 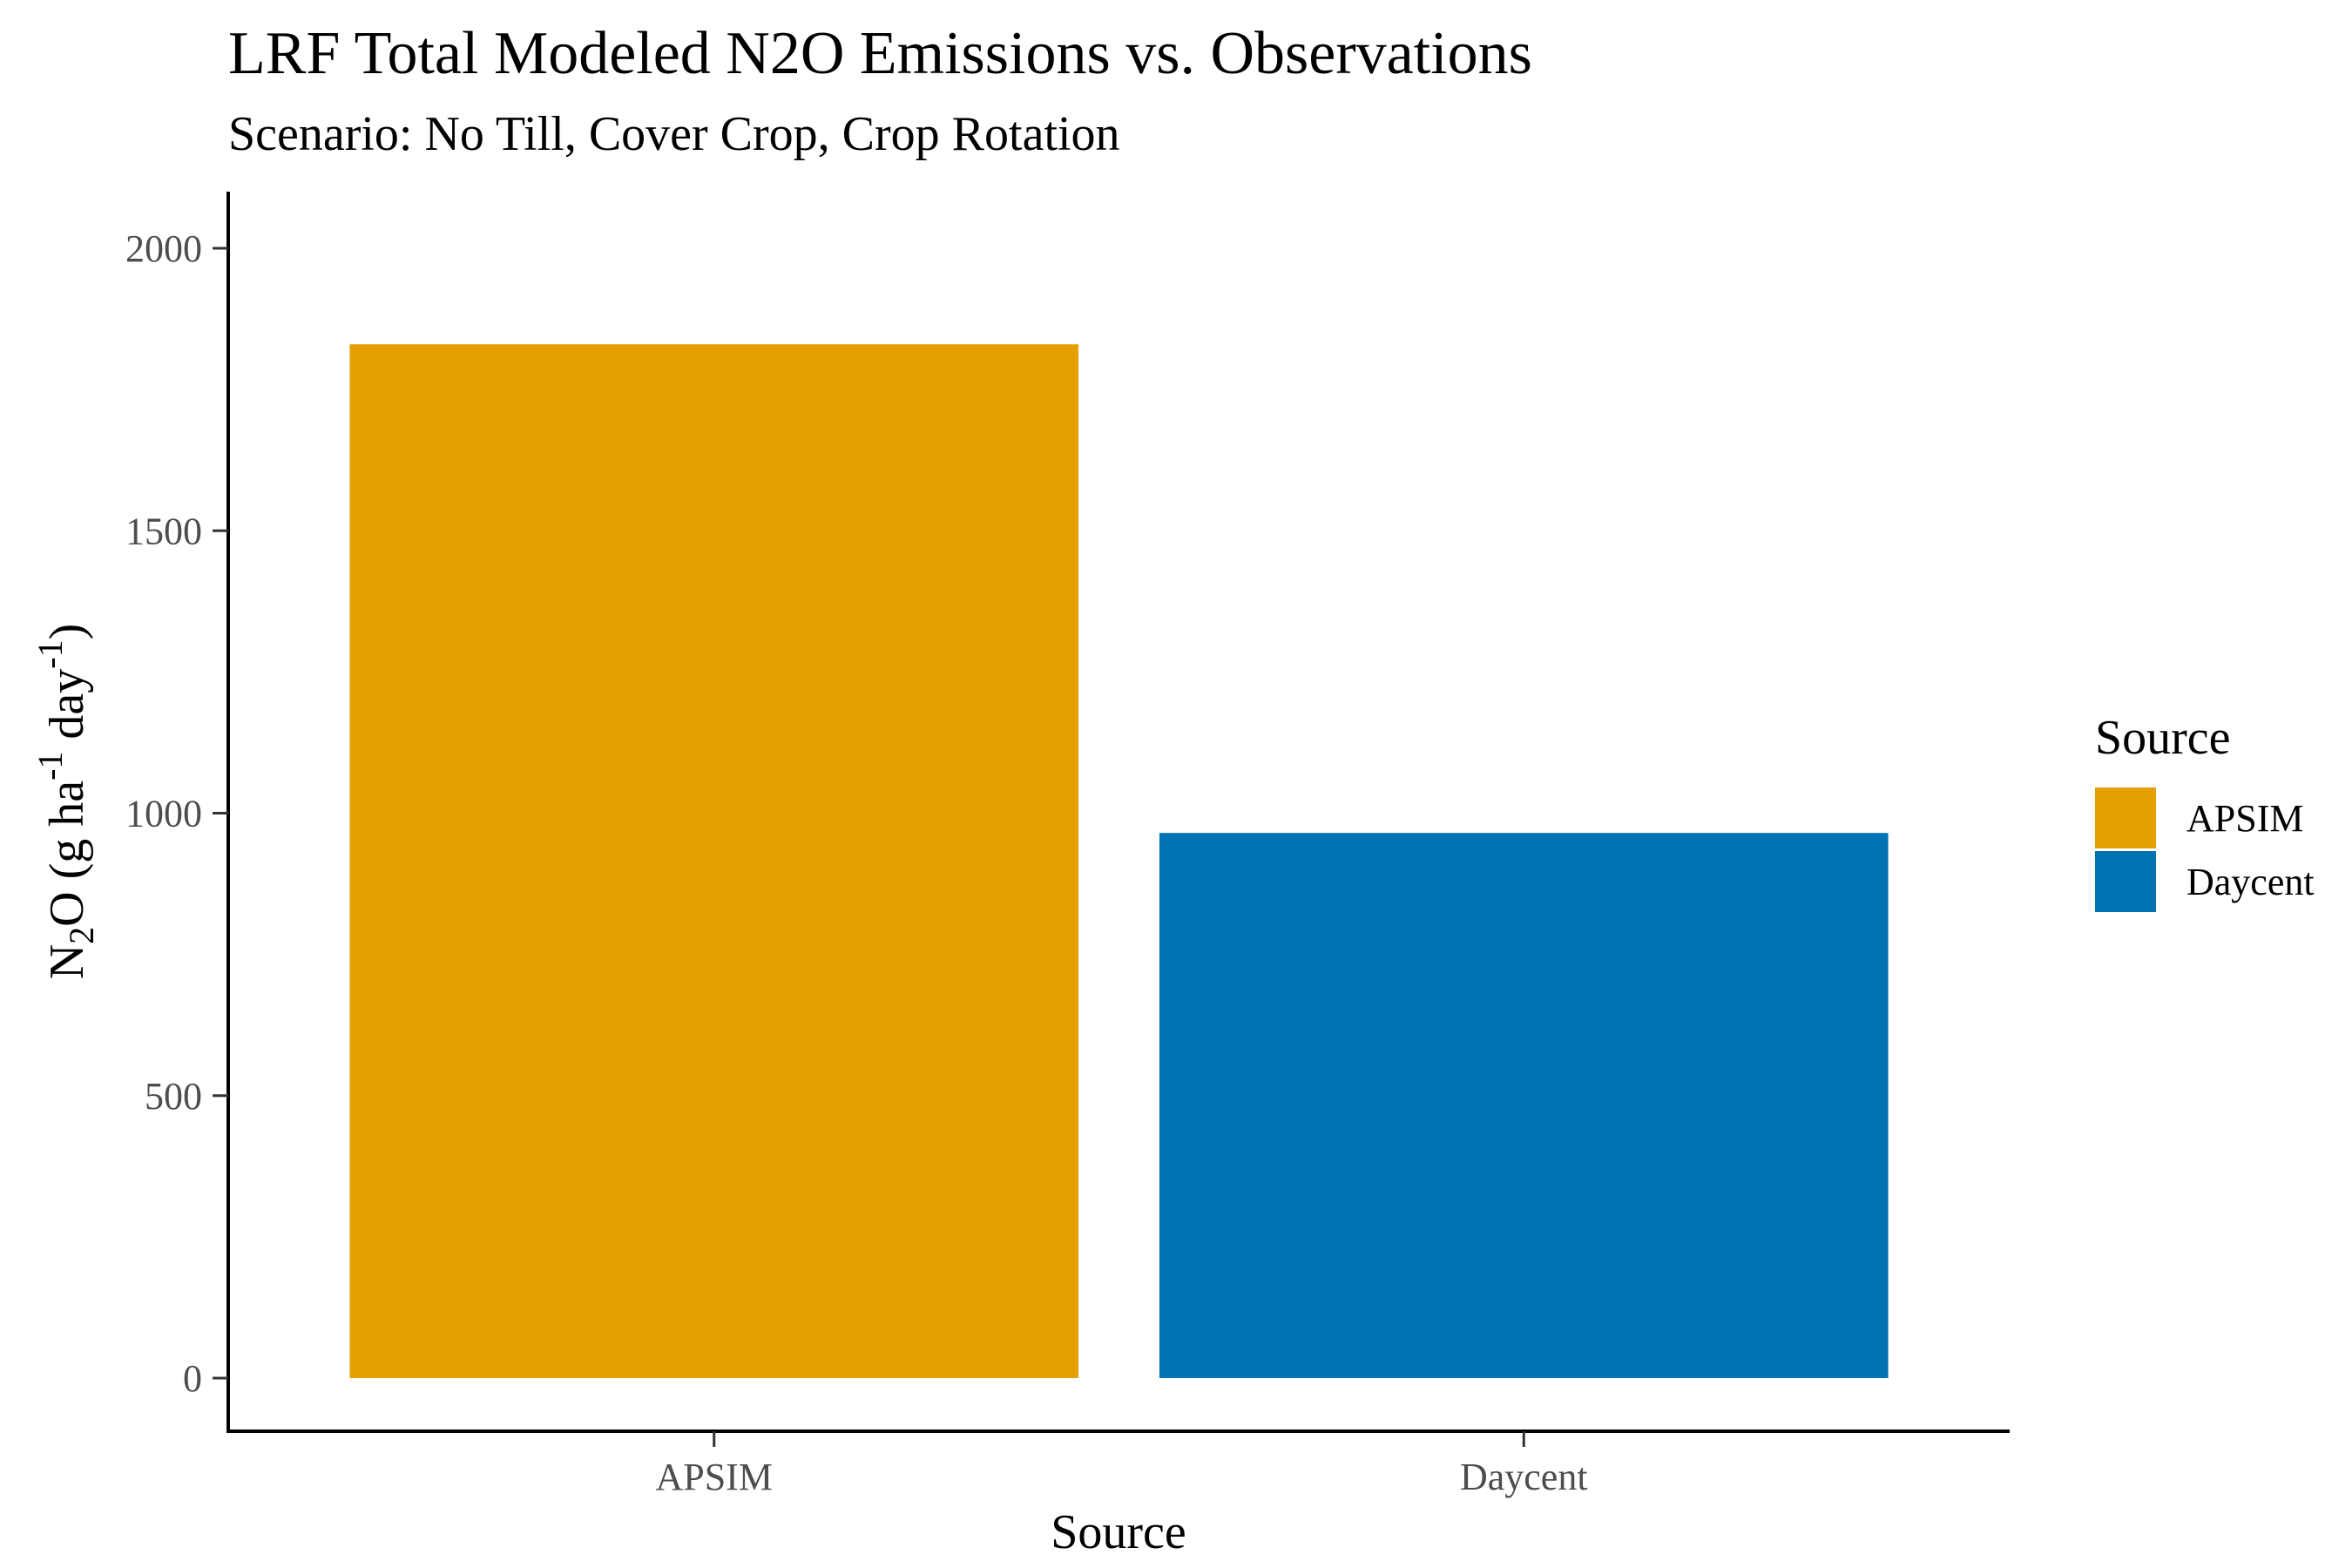 I want to click on y-ticks-group: 0 500 1000 1500 2000, so click(x=177, y=813).